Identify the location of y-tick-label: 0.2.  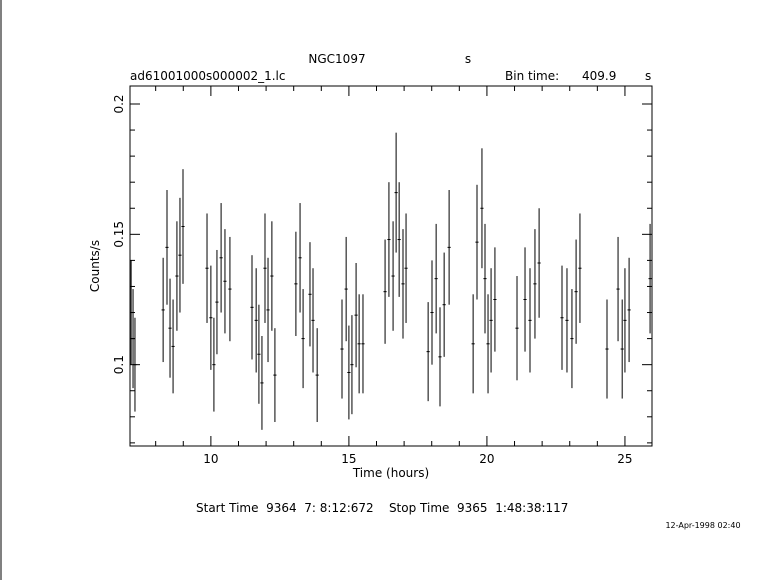
(119, 103).